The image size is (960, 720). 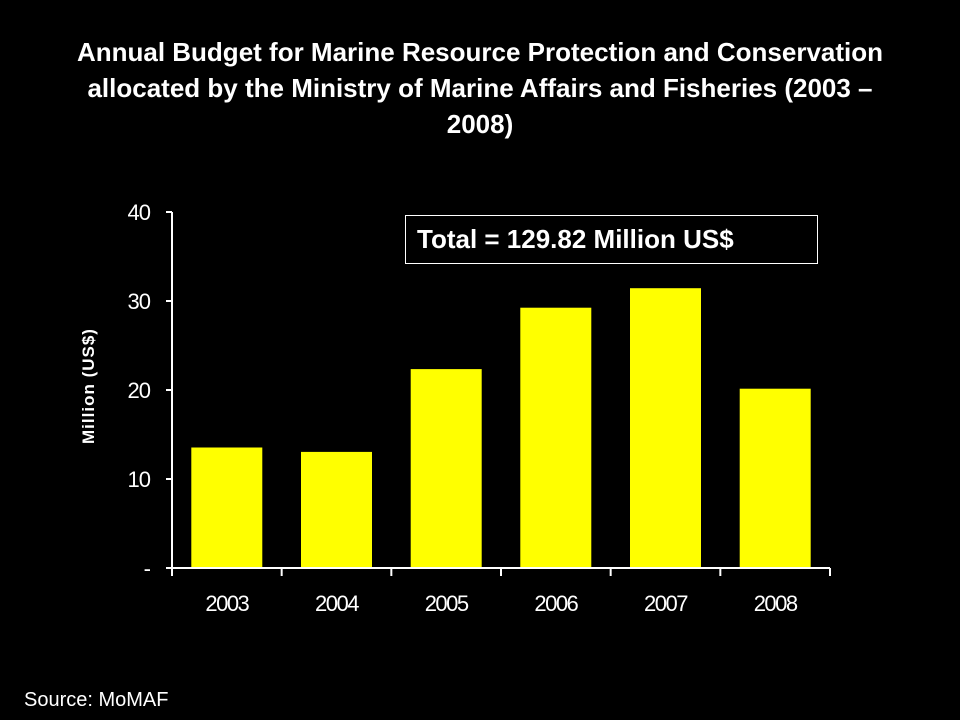 I want to click on x-tick-label-2006: 2006, so click(x=556, y=603).